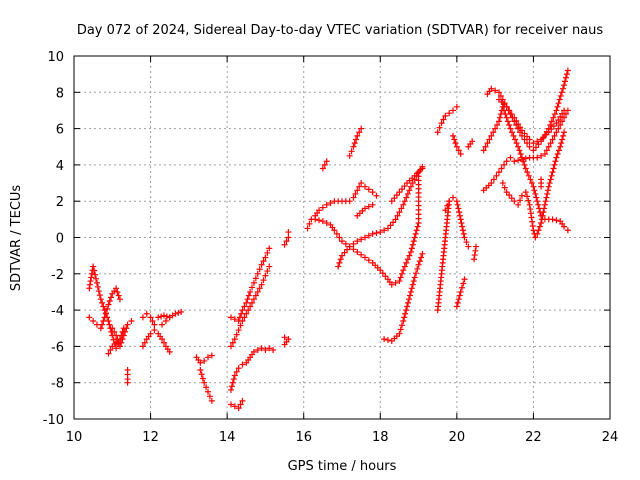  Describe the element at coordinates (227, 437) in the screenshot. I see `x-tick-label: 14` at that location.